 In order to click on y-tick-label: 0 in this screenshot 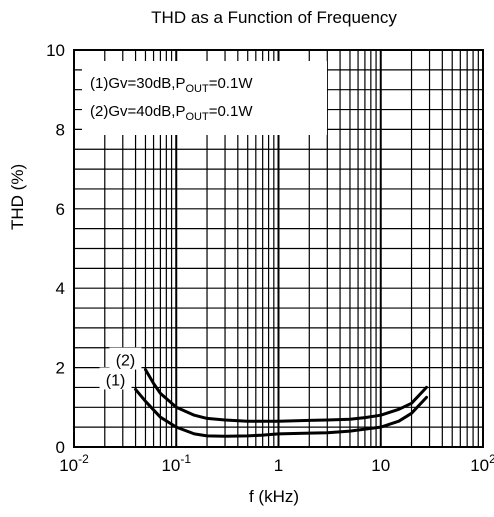, I will do `click(60, 447)`.